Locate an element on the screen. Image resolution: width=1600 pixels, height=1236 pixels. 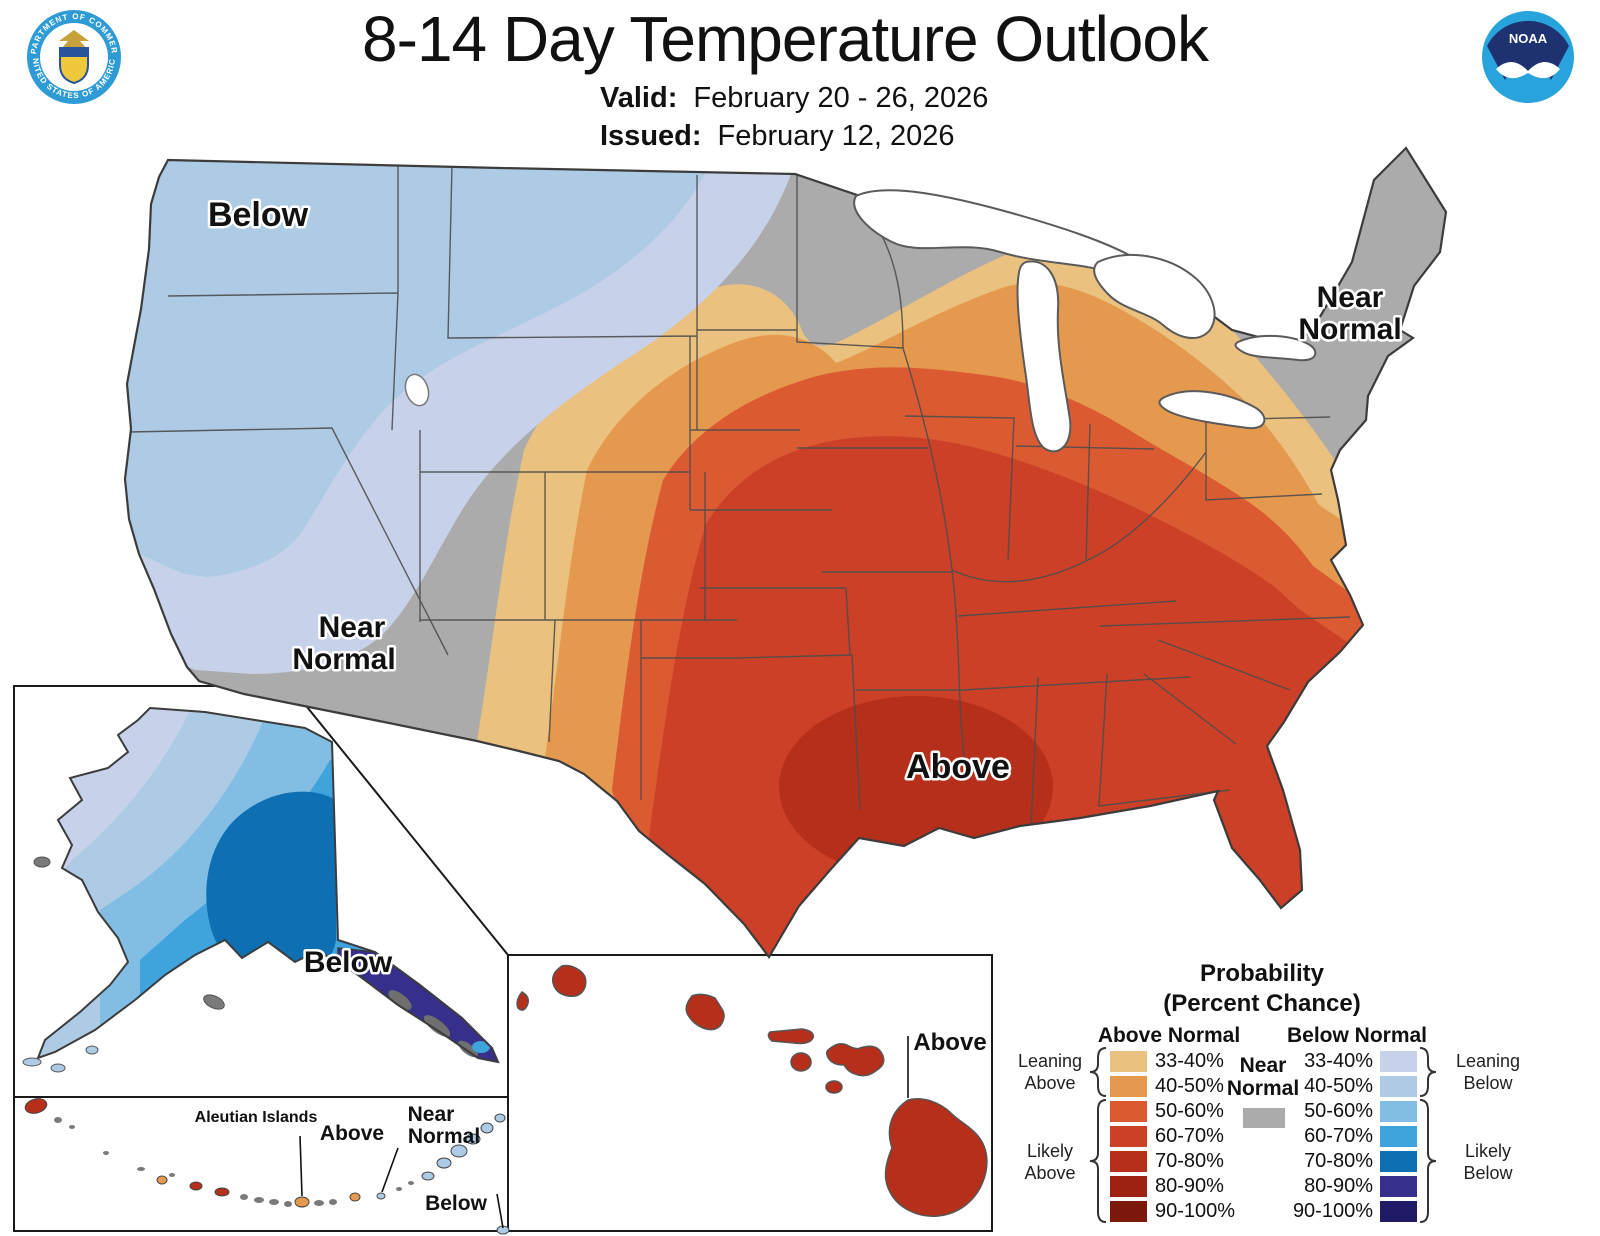
island-molokai is located at coordinates (791, 1036).